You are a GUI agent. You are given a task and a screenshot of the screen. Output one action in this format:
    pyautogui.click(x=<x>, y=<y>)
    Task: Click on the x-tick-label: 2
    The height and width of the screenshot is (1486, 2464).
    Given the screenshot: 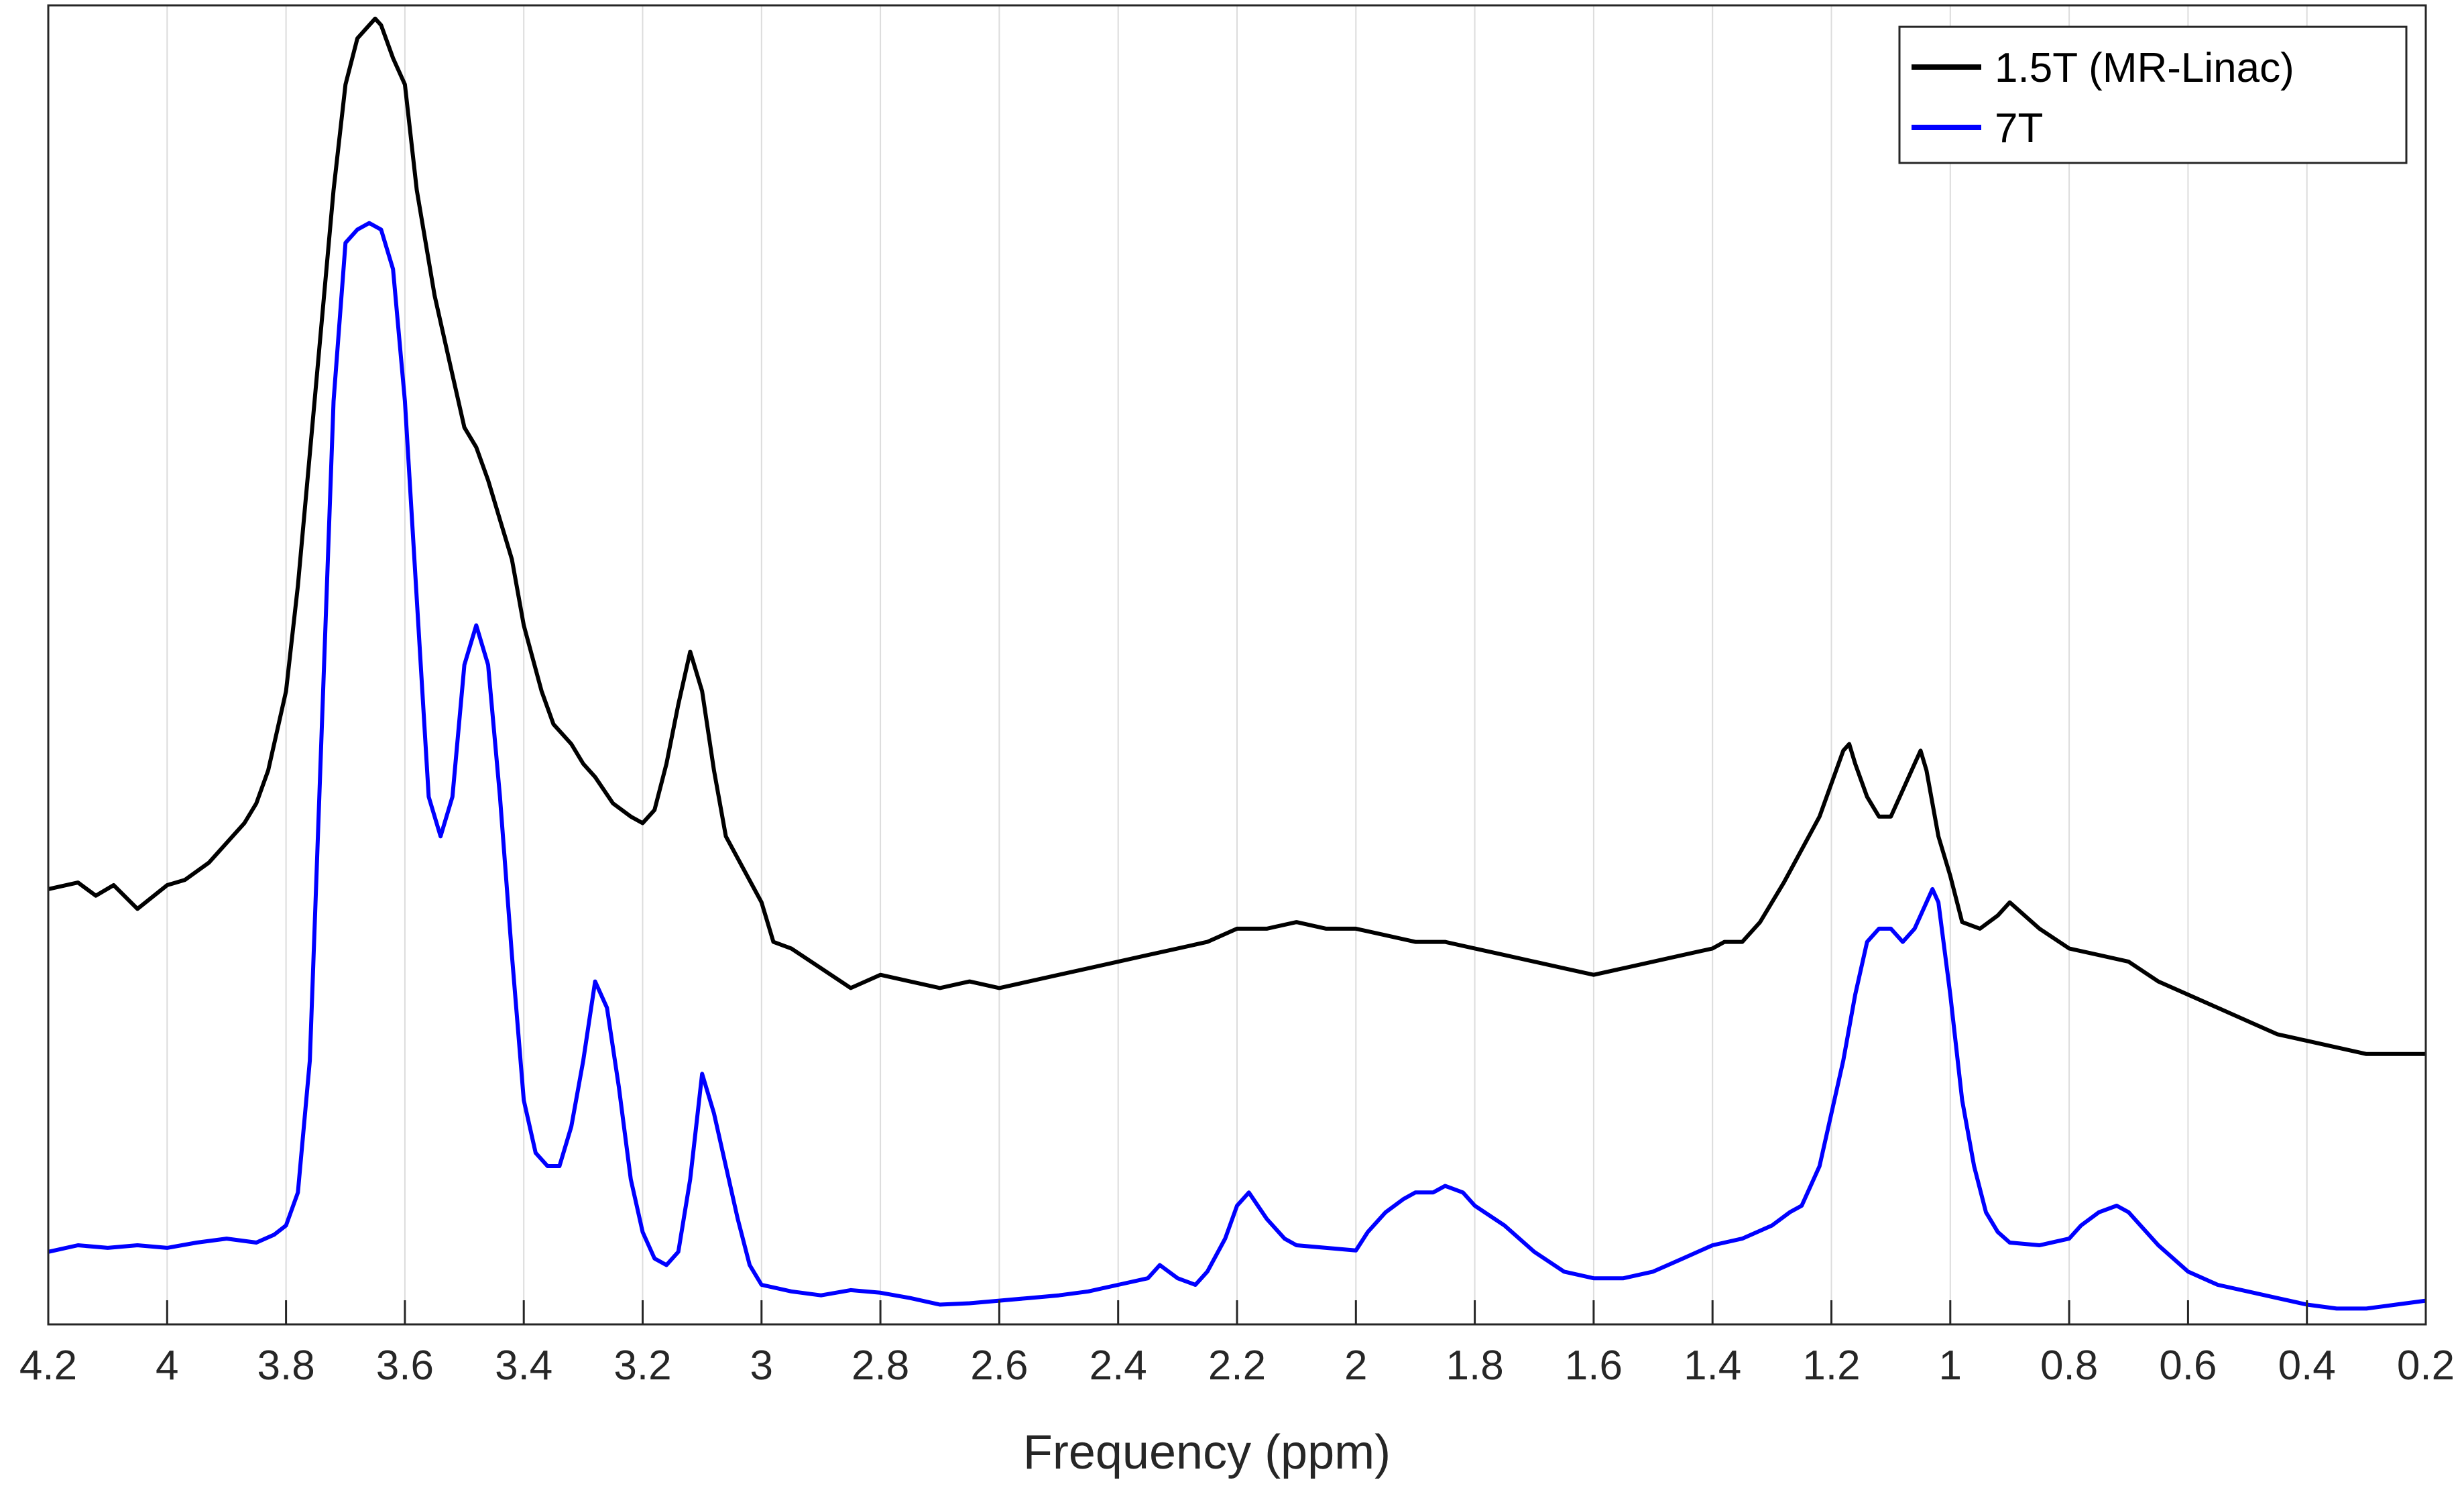 What is the action you would take?
    pyautogui.click(x=1355, y=1365)
    